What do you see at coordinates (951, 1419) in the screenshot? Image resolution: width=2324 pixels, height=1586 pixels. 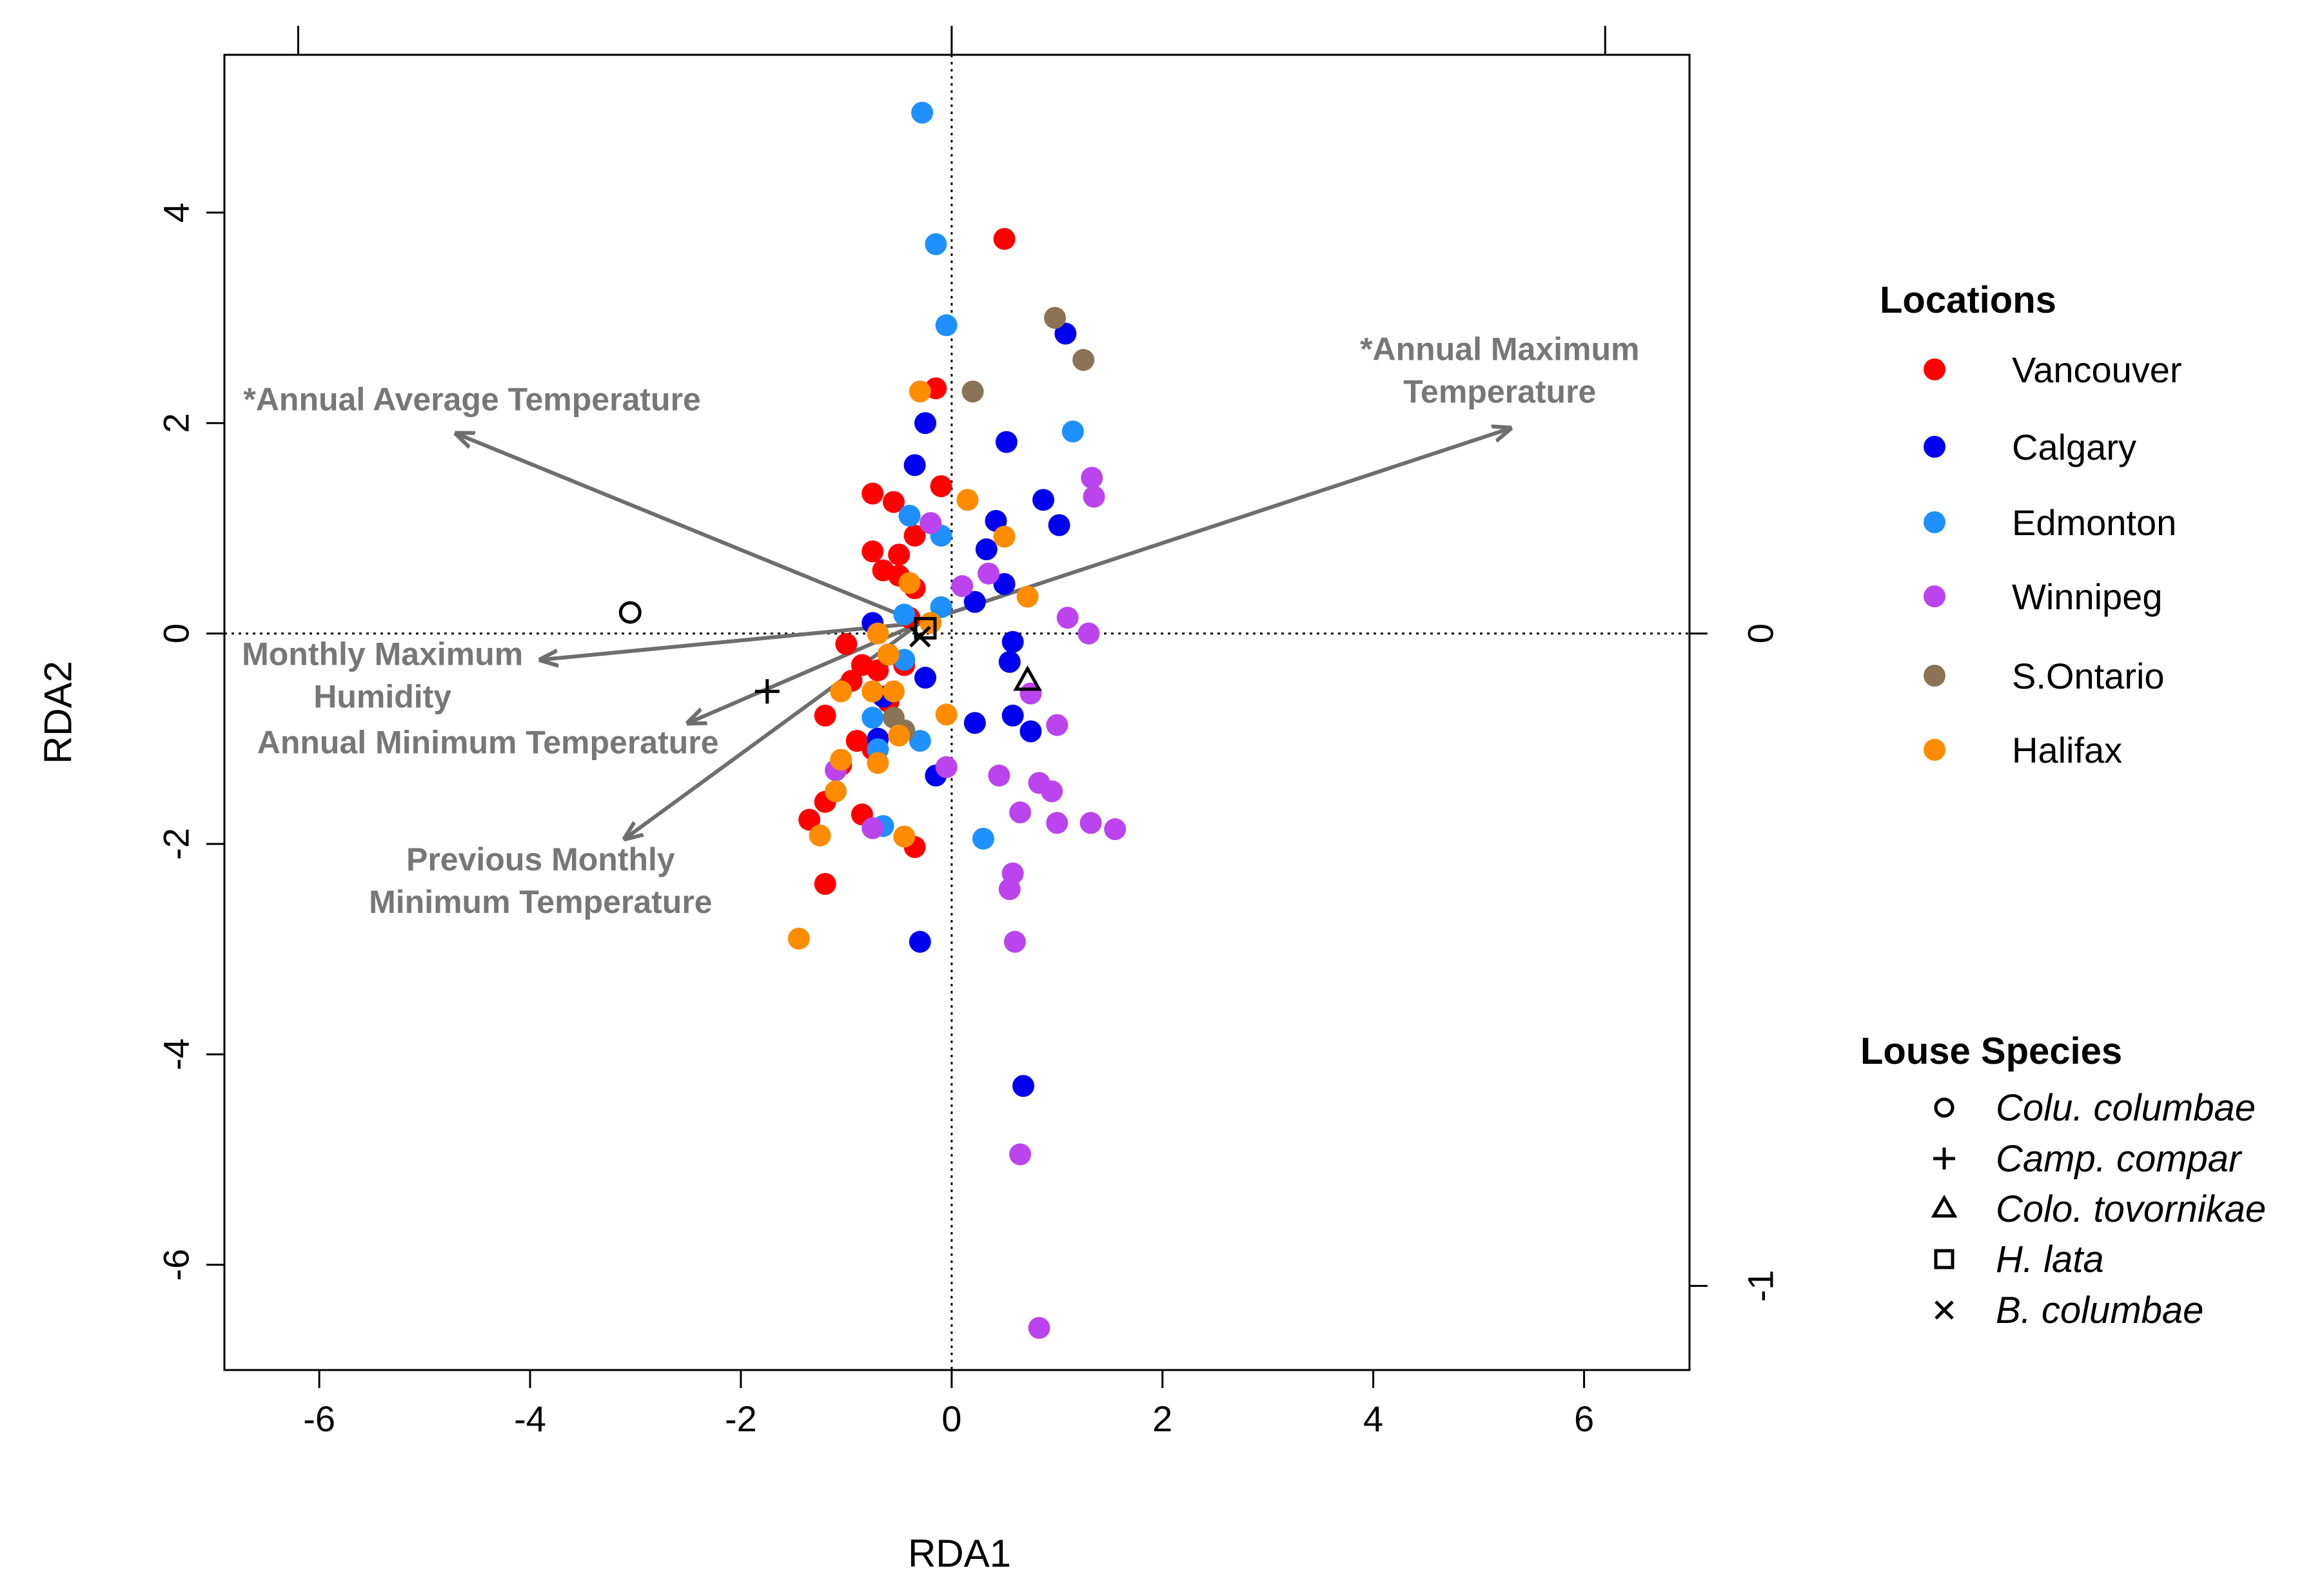 I see `x-tick-label: 0` at bounding box center [951, 1419].